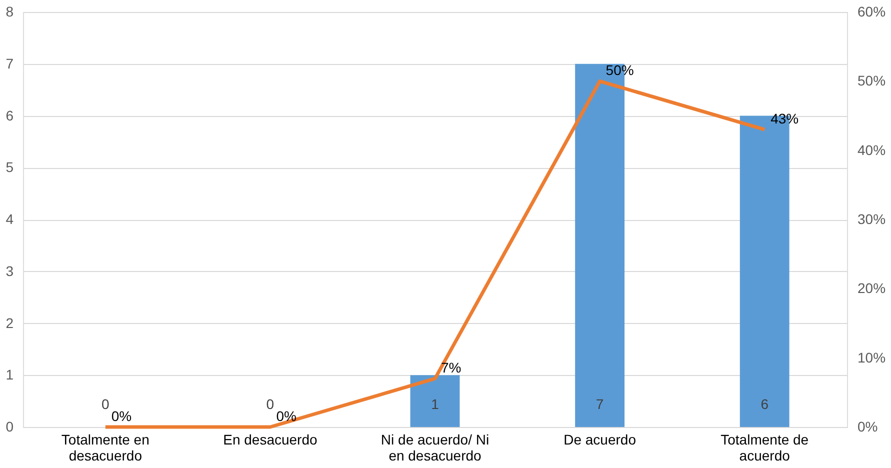  I want to click on y-tick-label: 2, so click(10, 322).